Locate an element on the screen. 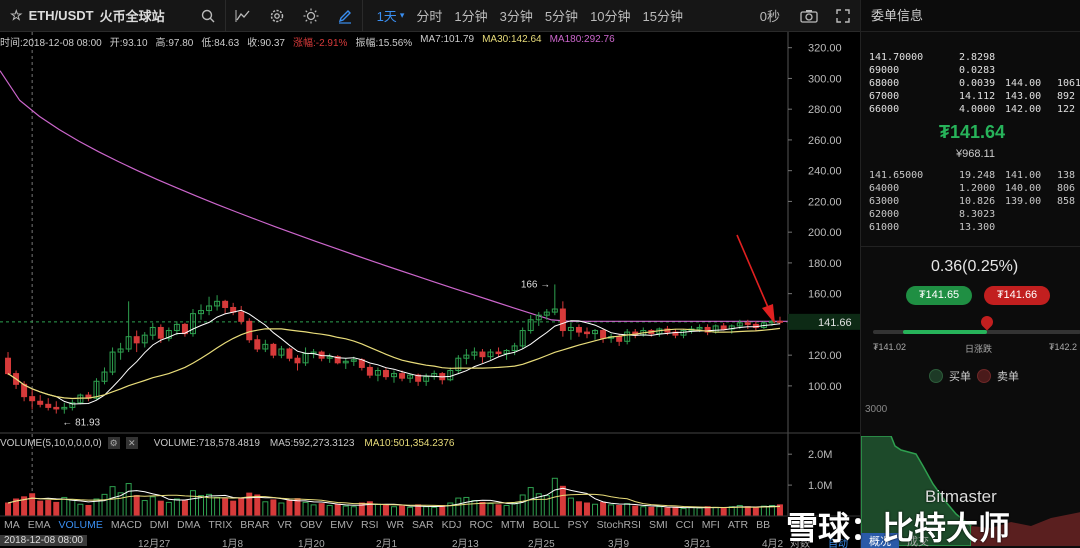  ask-row: 67000 14.112 143.00 892 is located at coordinates (970, 97).